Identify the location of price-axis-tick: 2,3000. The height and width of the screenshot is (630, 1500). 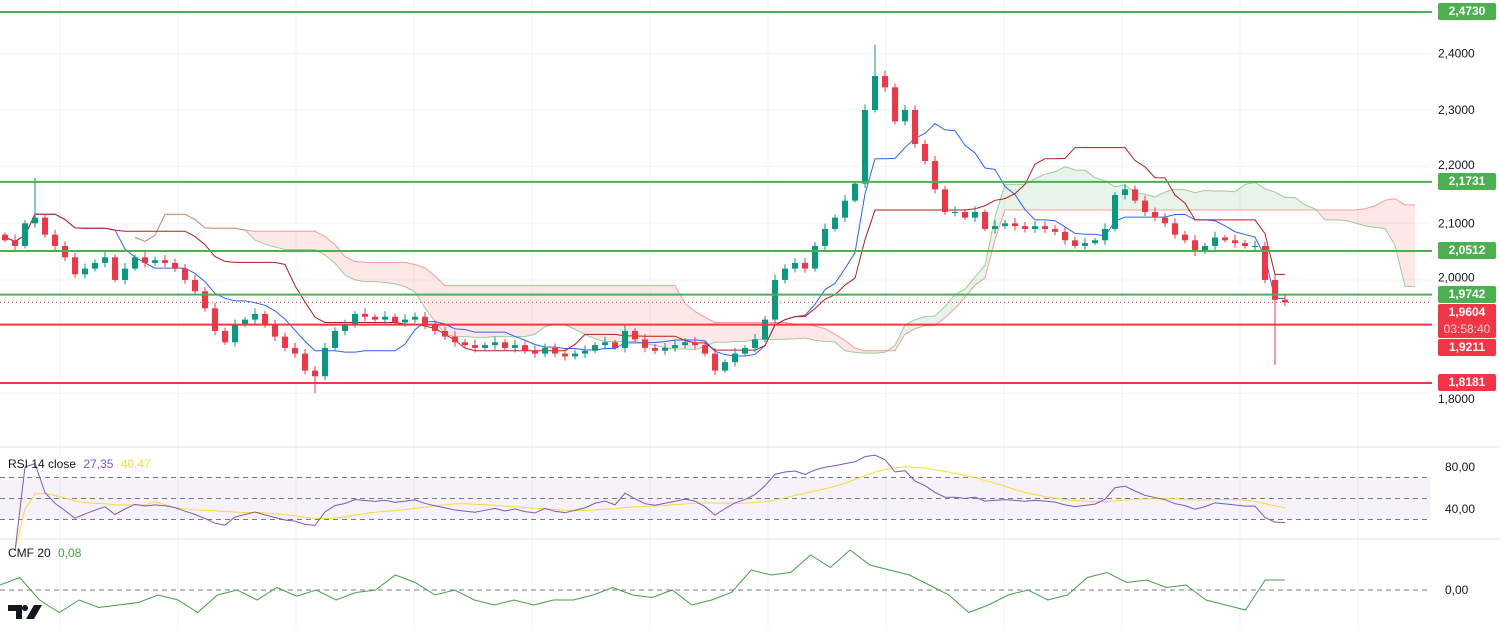
(1456, 110).